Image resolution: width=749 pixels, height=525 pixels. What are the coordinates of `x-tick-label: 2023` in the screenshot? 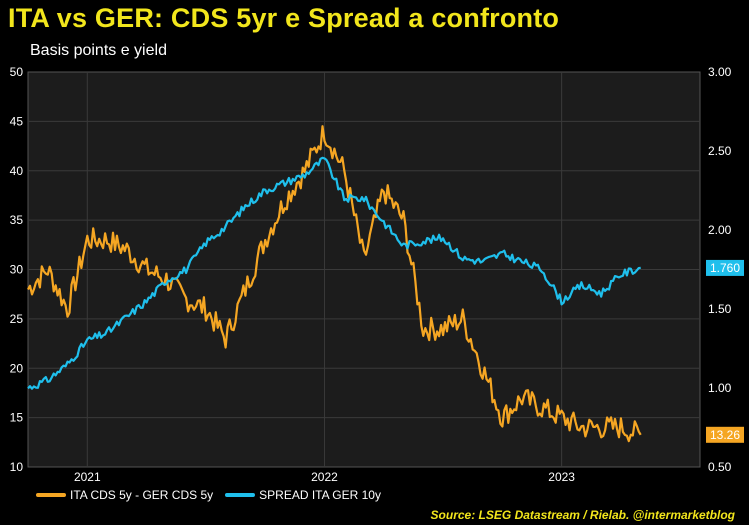 It's located at (561, 477).